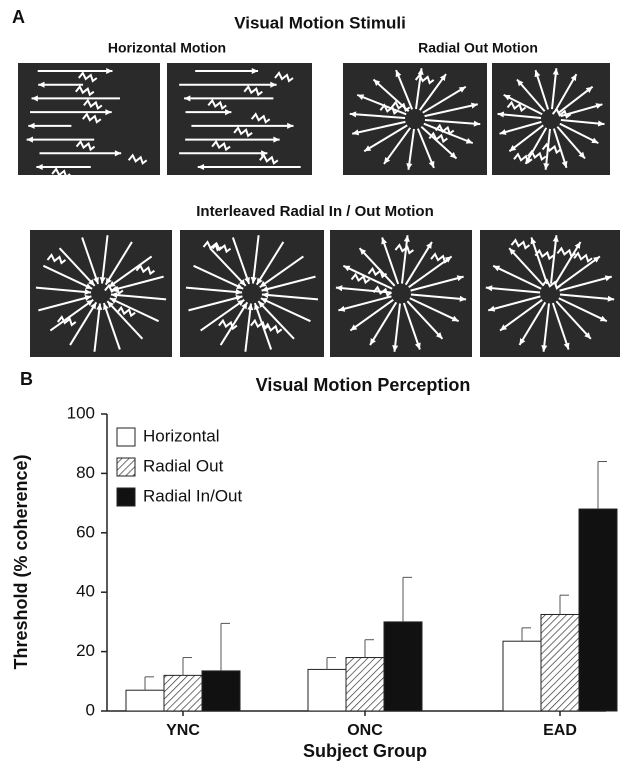 The width and height of the screenshot is (624, 774). Describe the element at coordinates (181, 435) in the screenshot. I see `legend-label: Horizontal` at that location.